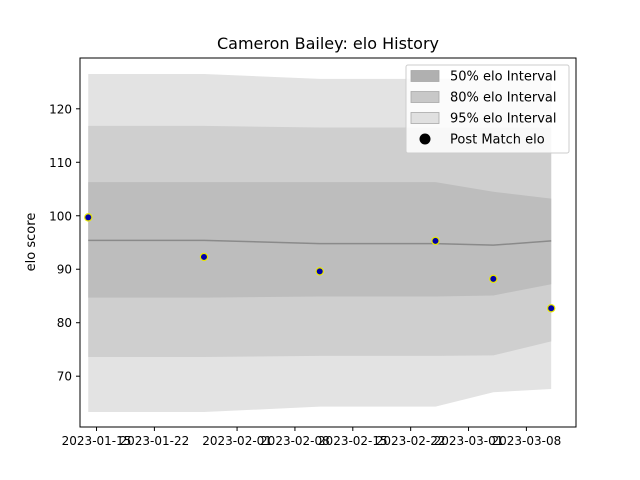 The height and width of the screenshot is (480, 640). I want to click on x-tick-label: 2023-01-22, so click(155, 441).